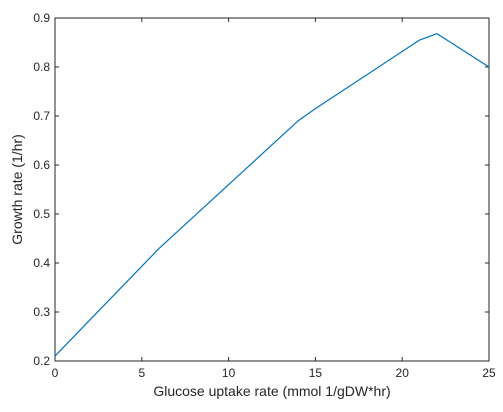  Describe the element at coordinates (41, 116) in the screenshot. I see `y-tick-label: 0.7` at that location.